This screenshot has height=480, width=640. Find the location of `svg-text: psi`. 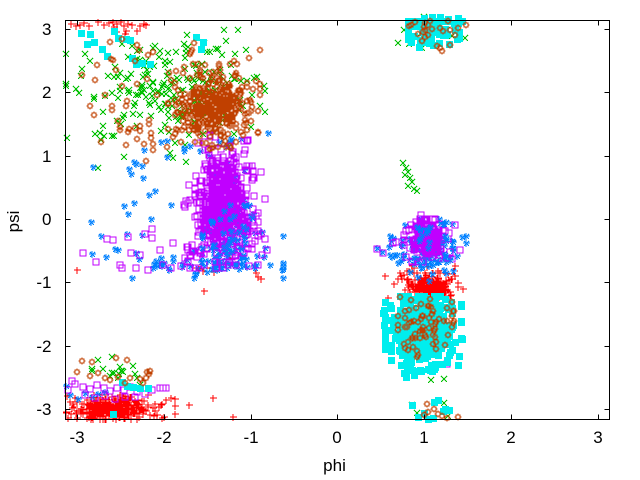

svg-text: psi is located at coordinates (13, 222).